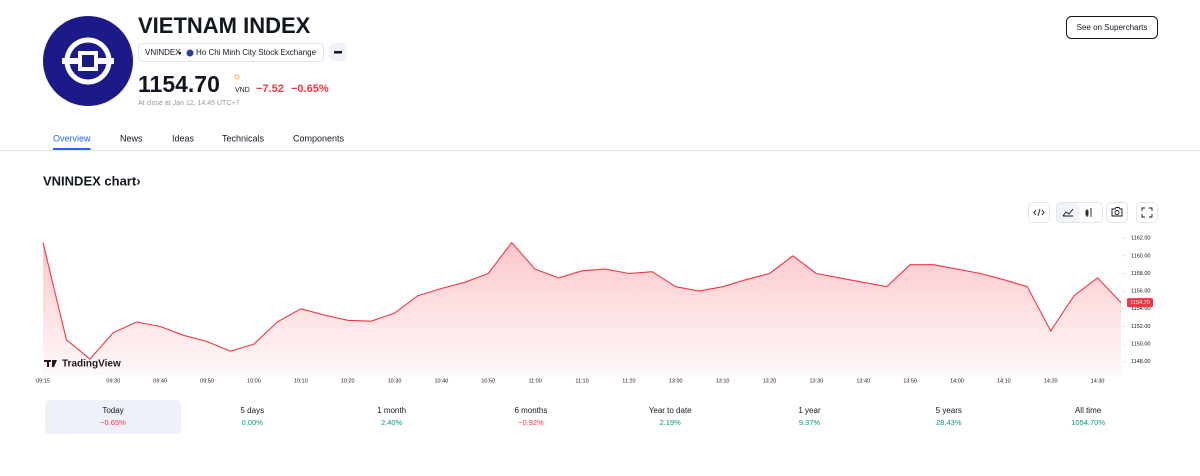 The width and height of the screenshot is (1200, 476). I want to click on x-tick-label: 09:15, so click(43, 381).